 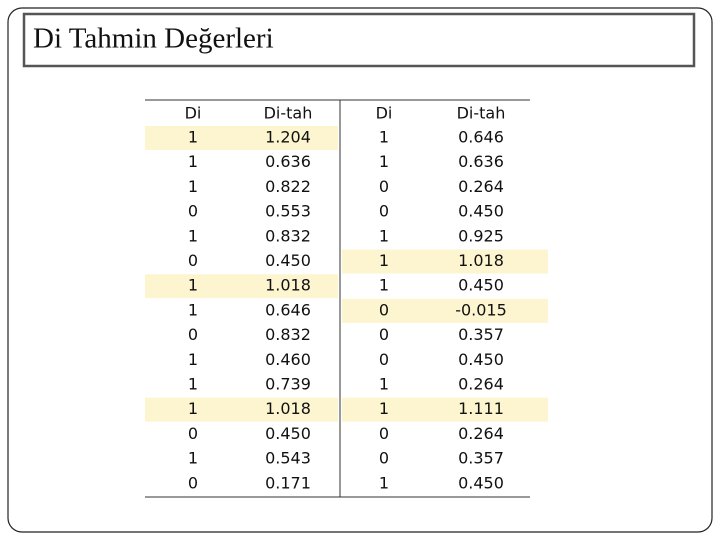 What do you see at coordinates (288, 458) in the screenshot?
I see `table-cell: 0.543` at bounding box center [288, 458].